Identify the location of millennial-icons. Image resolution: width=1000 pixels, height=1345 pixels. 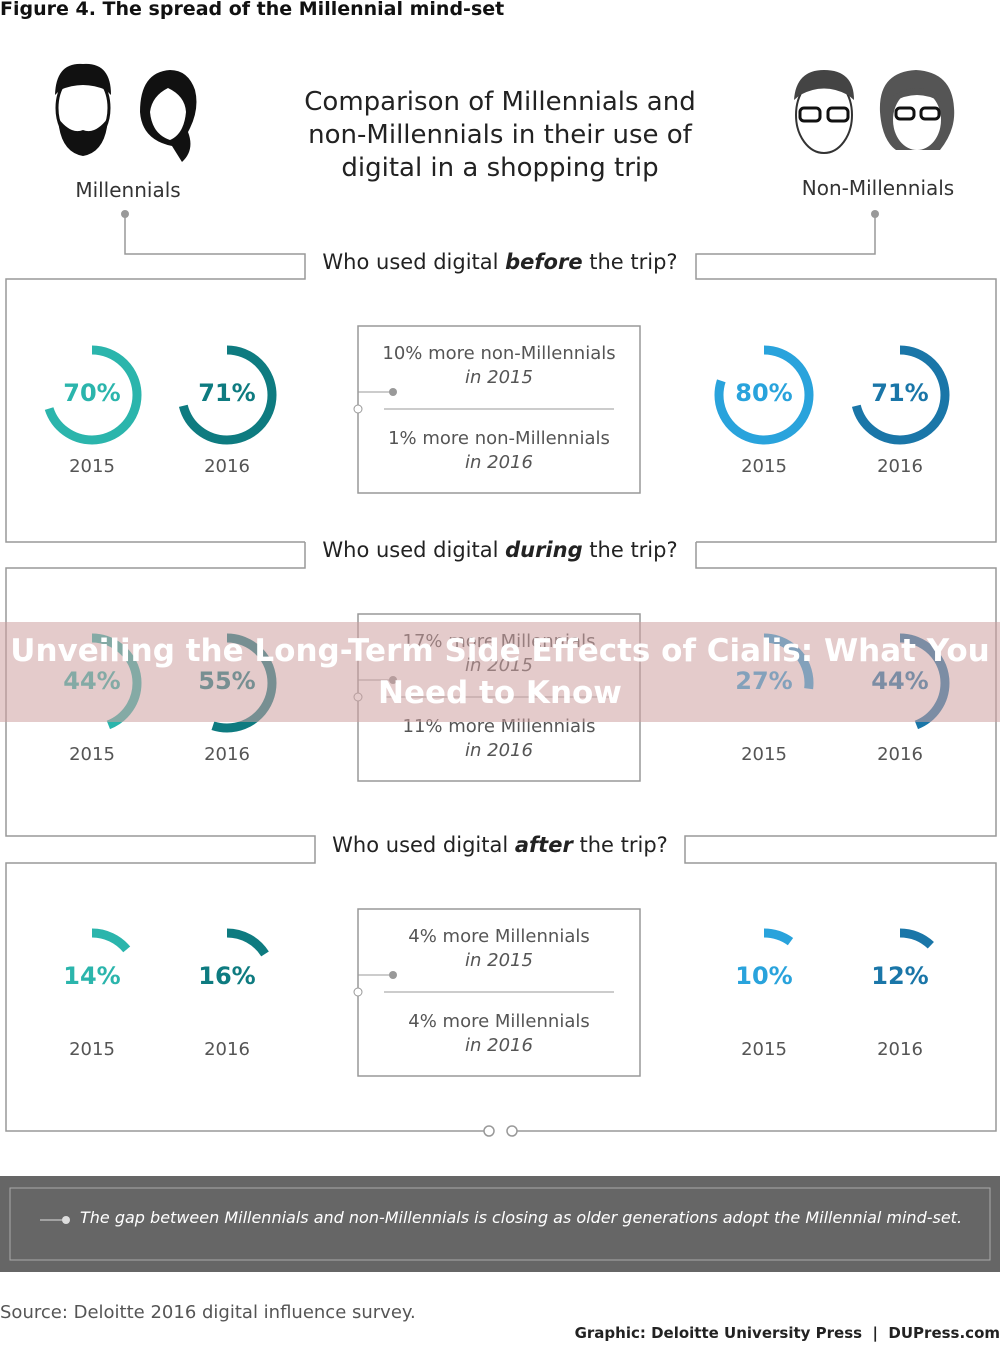
(126, 112).